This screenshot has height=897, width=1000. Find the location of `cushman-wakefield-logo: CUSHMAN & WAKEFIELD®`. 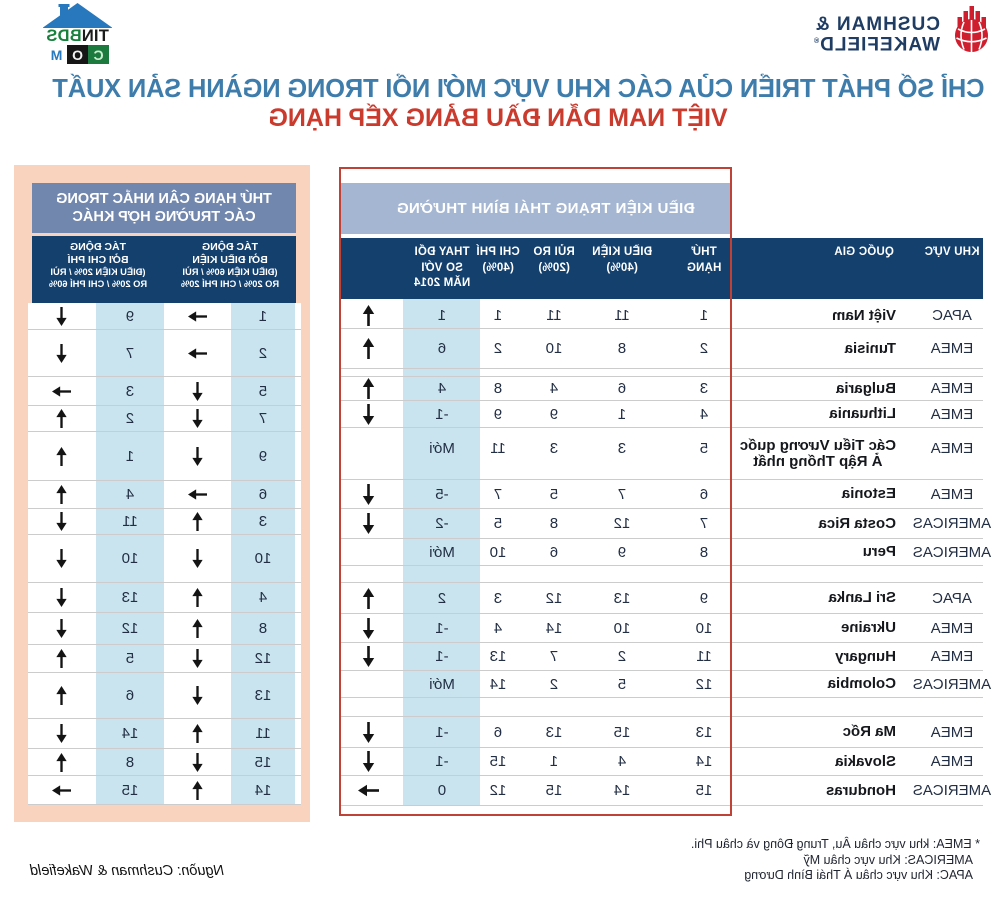

cushman-wakefield-logo: CUSHMAN & WAKEFIELD® is located at coordinates (895, 31).